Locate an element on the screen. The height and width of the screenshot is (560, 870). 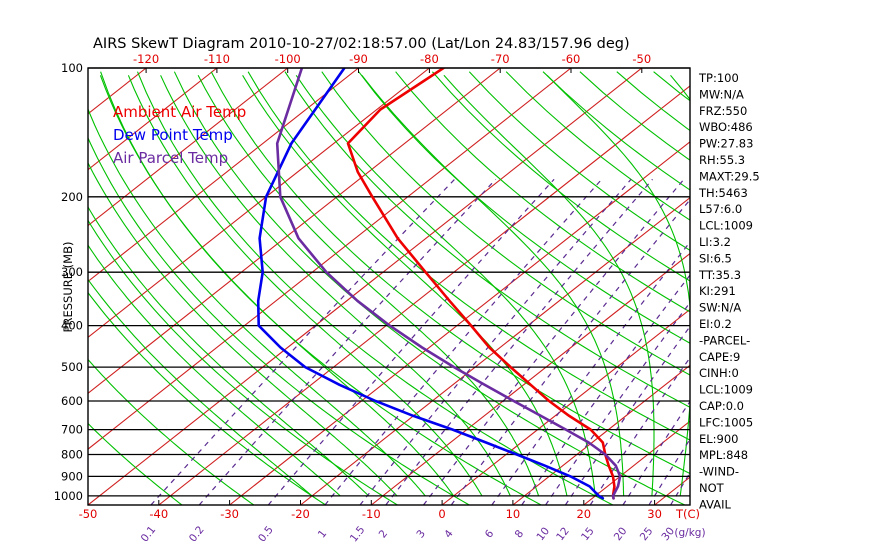
pressure-tick: 400 is located at coordinates (72, 326).